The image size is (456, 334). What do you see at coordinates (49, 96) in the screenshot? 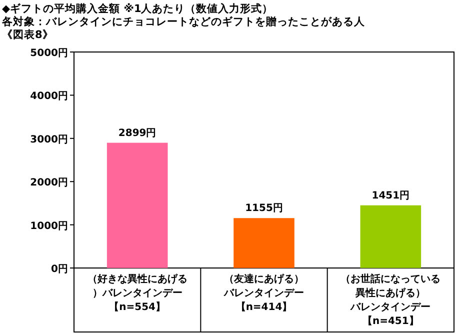
I see `y-tick-label: 4000円` at bounding box center [49, 96].